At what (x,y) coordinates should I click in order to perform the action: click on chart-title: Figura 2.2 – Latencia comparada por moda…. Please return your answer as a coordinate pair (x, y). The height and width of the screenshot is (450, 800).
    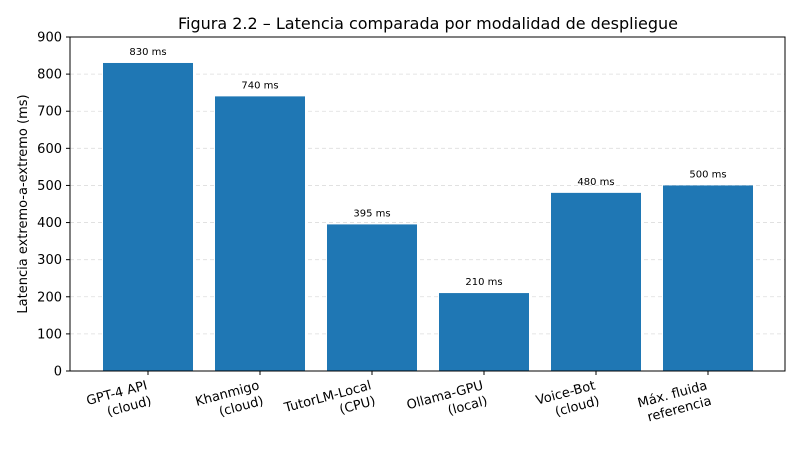
    Looking at the image, I should click on (428, 23).